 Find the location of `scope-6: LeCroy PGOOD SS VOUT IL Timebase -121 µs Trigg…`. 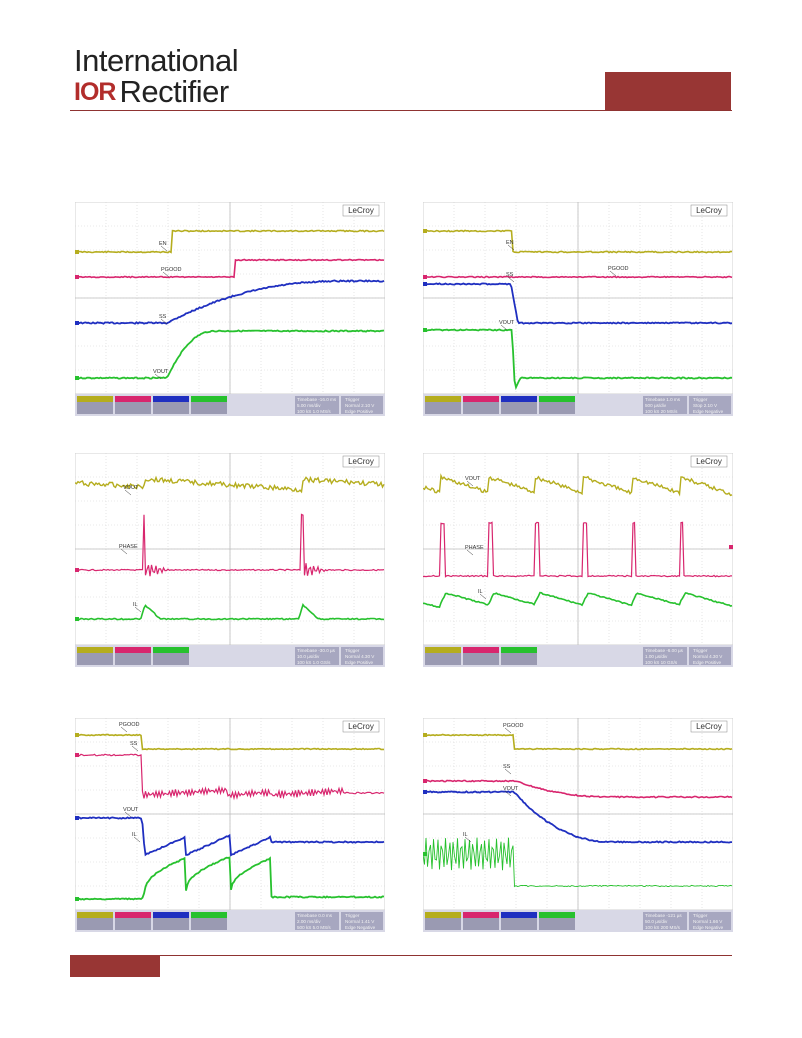

scope-6: LeCroy PGOOD SS VOUT IL Timebase -121 µs Trigg… is located at coordinates (578, 825).